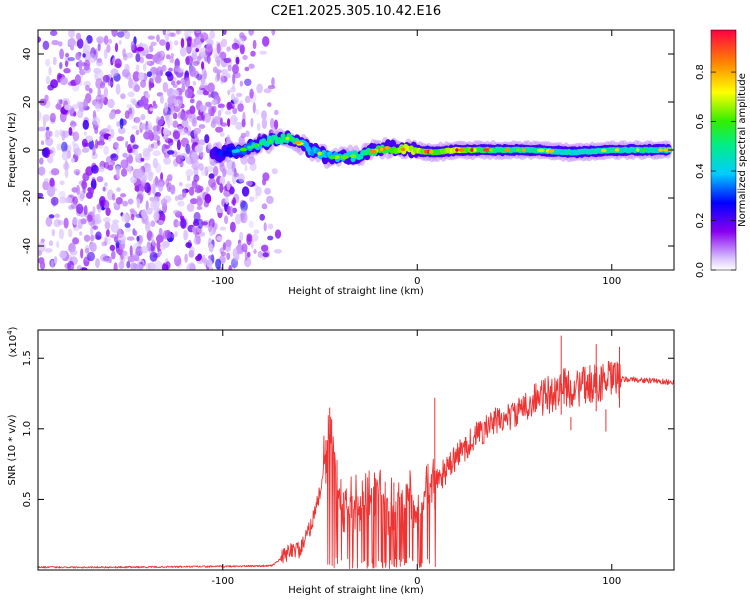 The height and width of the screenshot is (600, 750). Describe the element at coordinates (12, 449) in the screenshot. I see `snr-y-axis-label: SNR (10 * v/v)` at that location.